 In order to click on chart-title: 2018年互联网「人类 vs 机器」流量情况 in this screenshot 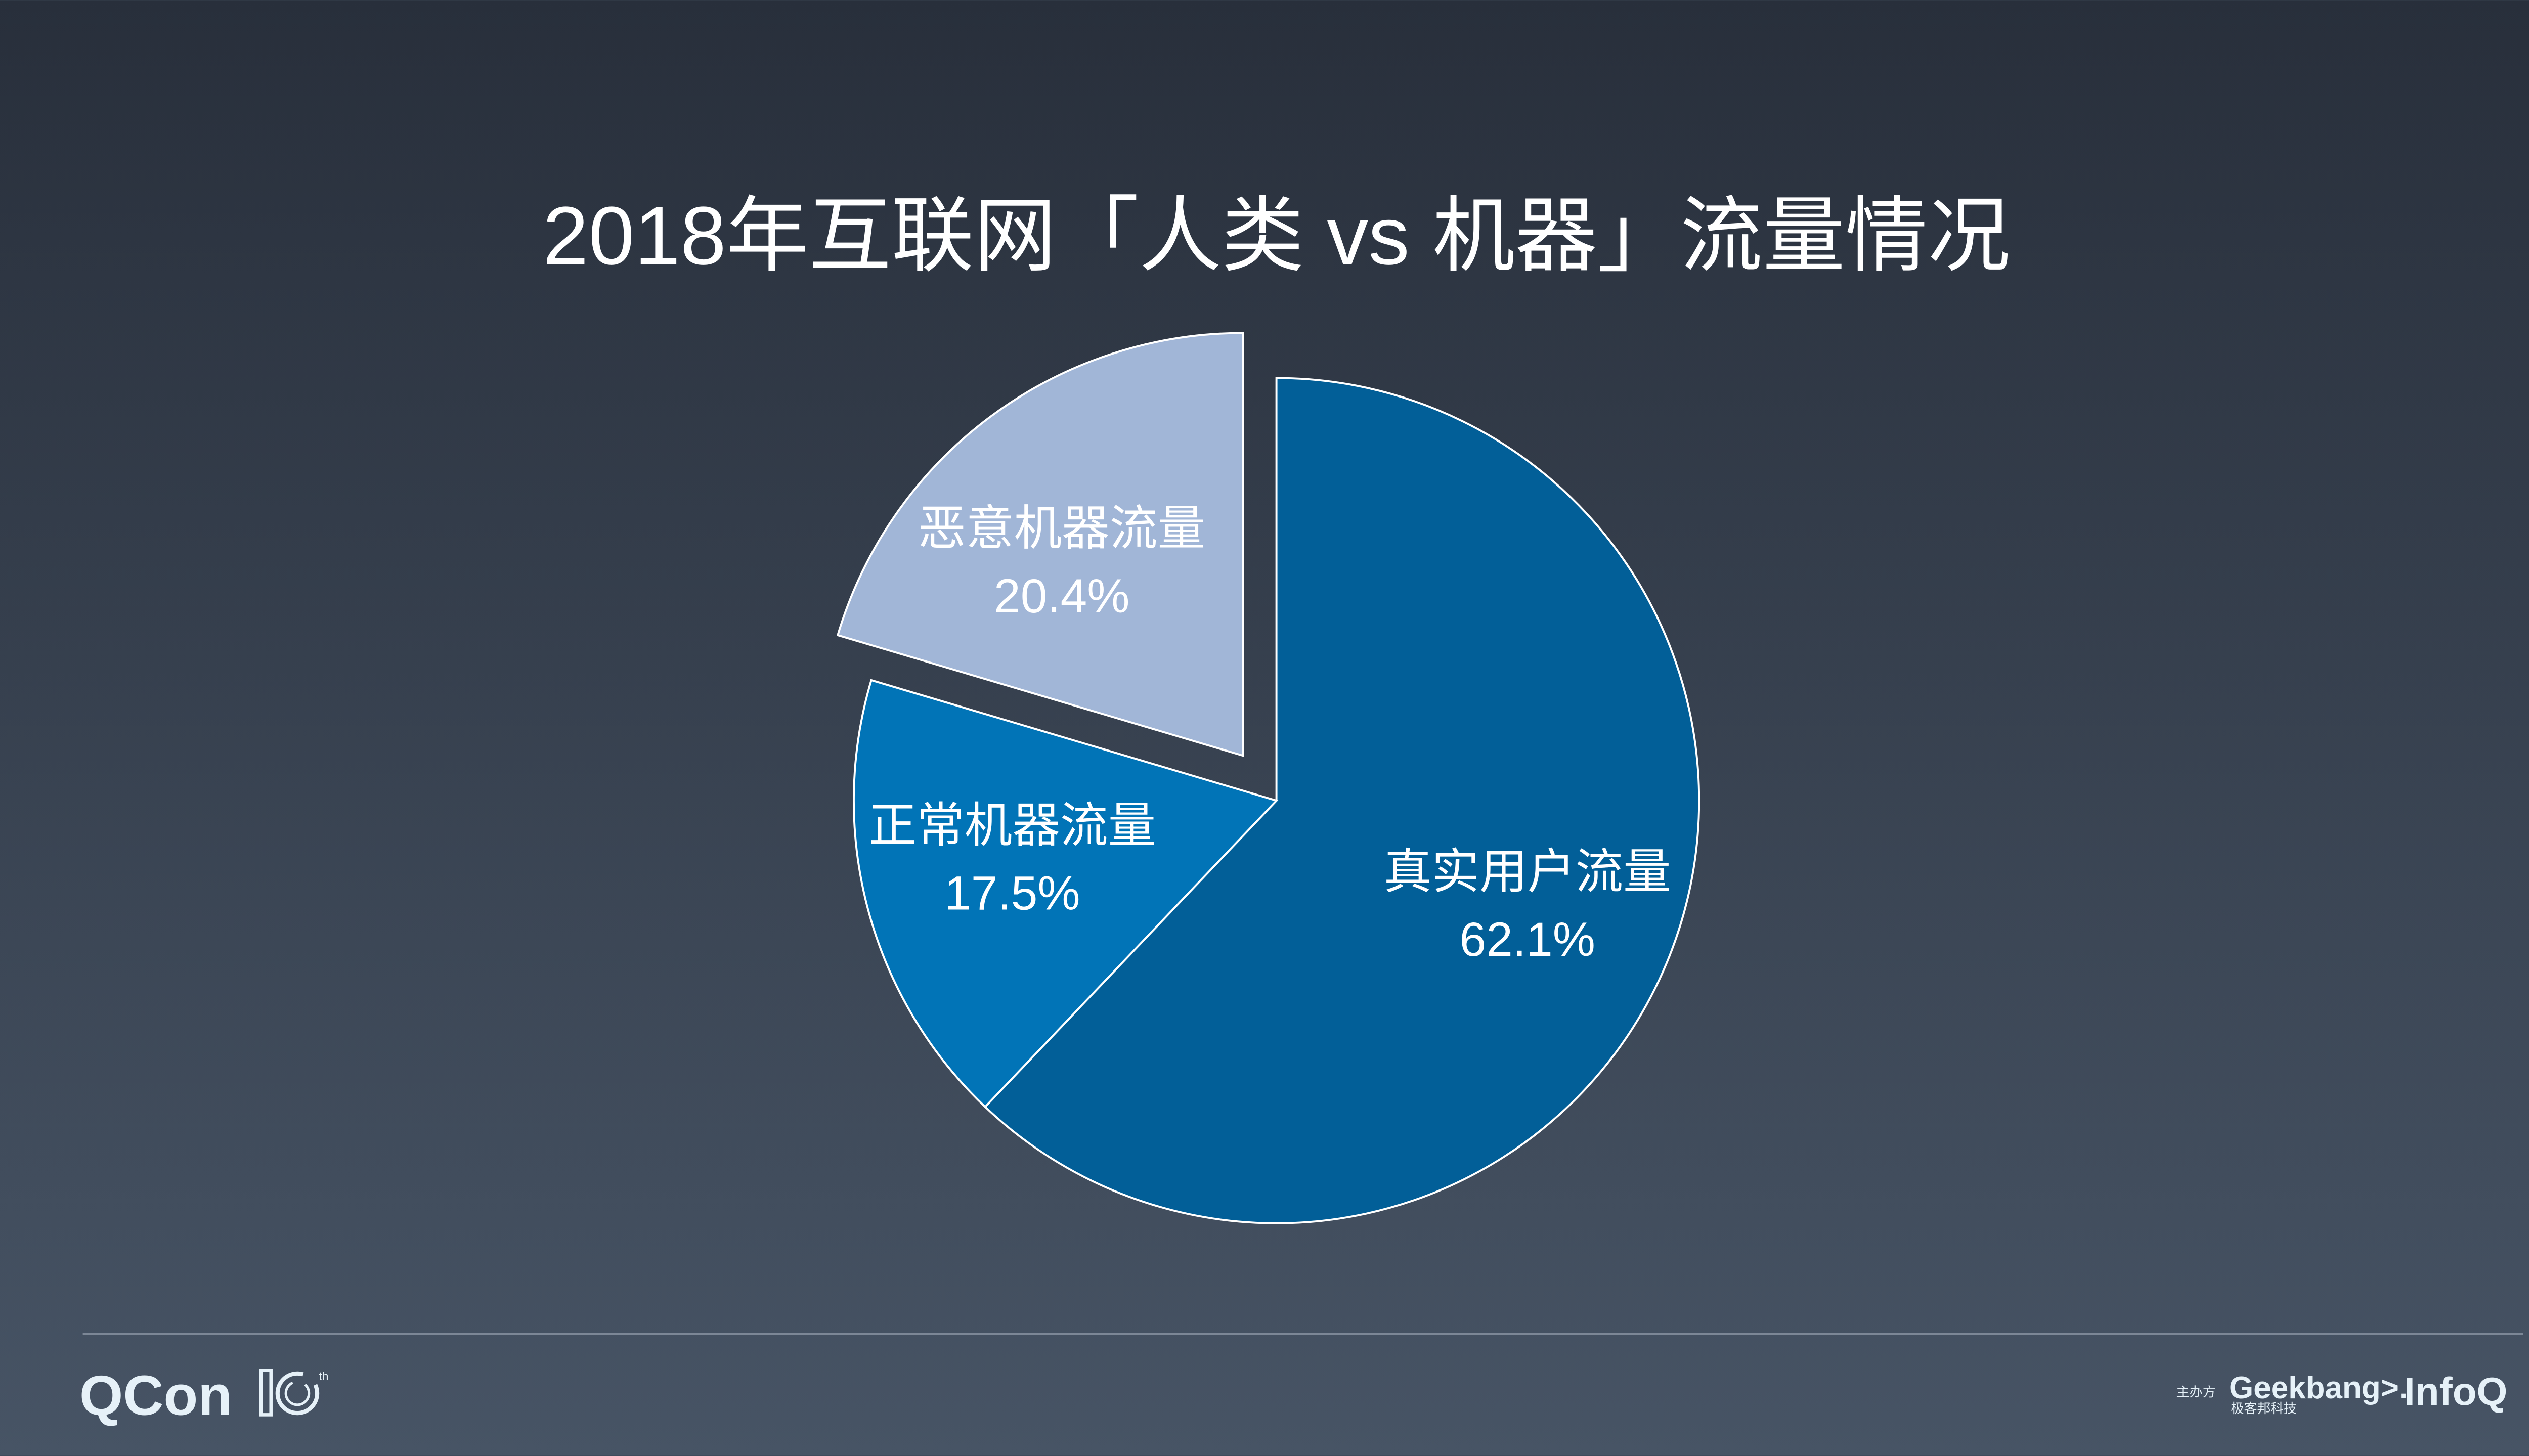, I will do `click(1277, 236)`.